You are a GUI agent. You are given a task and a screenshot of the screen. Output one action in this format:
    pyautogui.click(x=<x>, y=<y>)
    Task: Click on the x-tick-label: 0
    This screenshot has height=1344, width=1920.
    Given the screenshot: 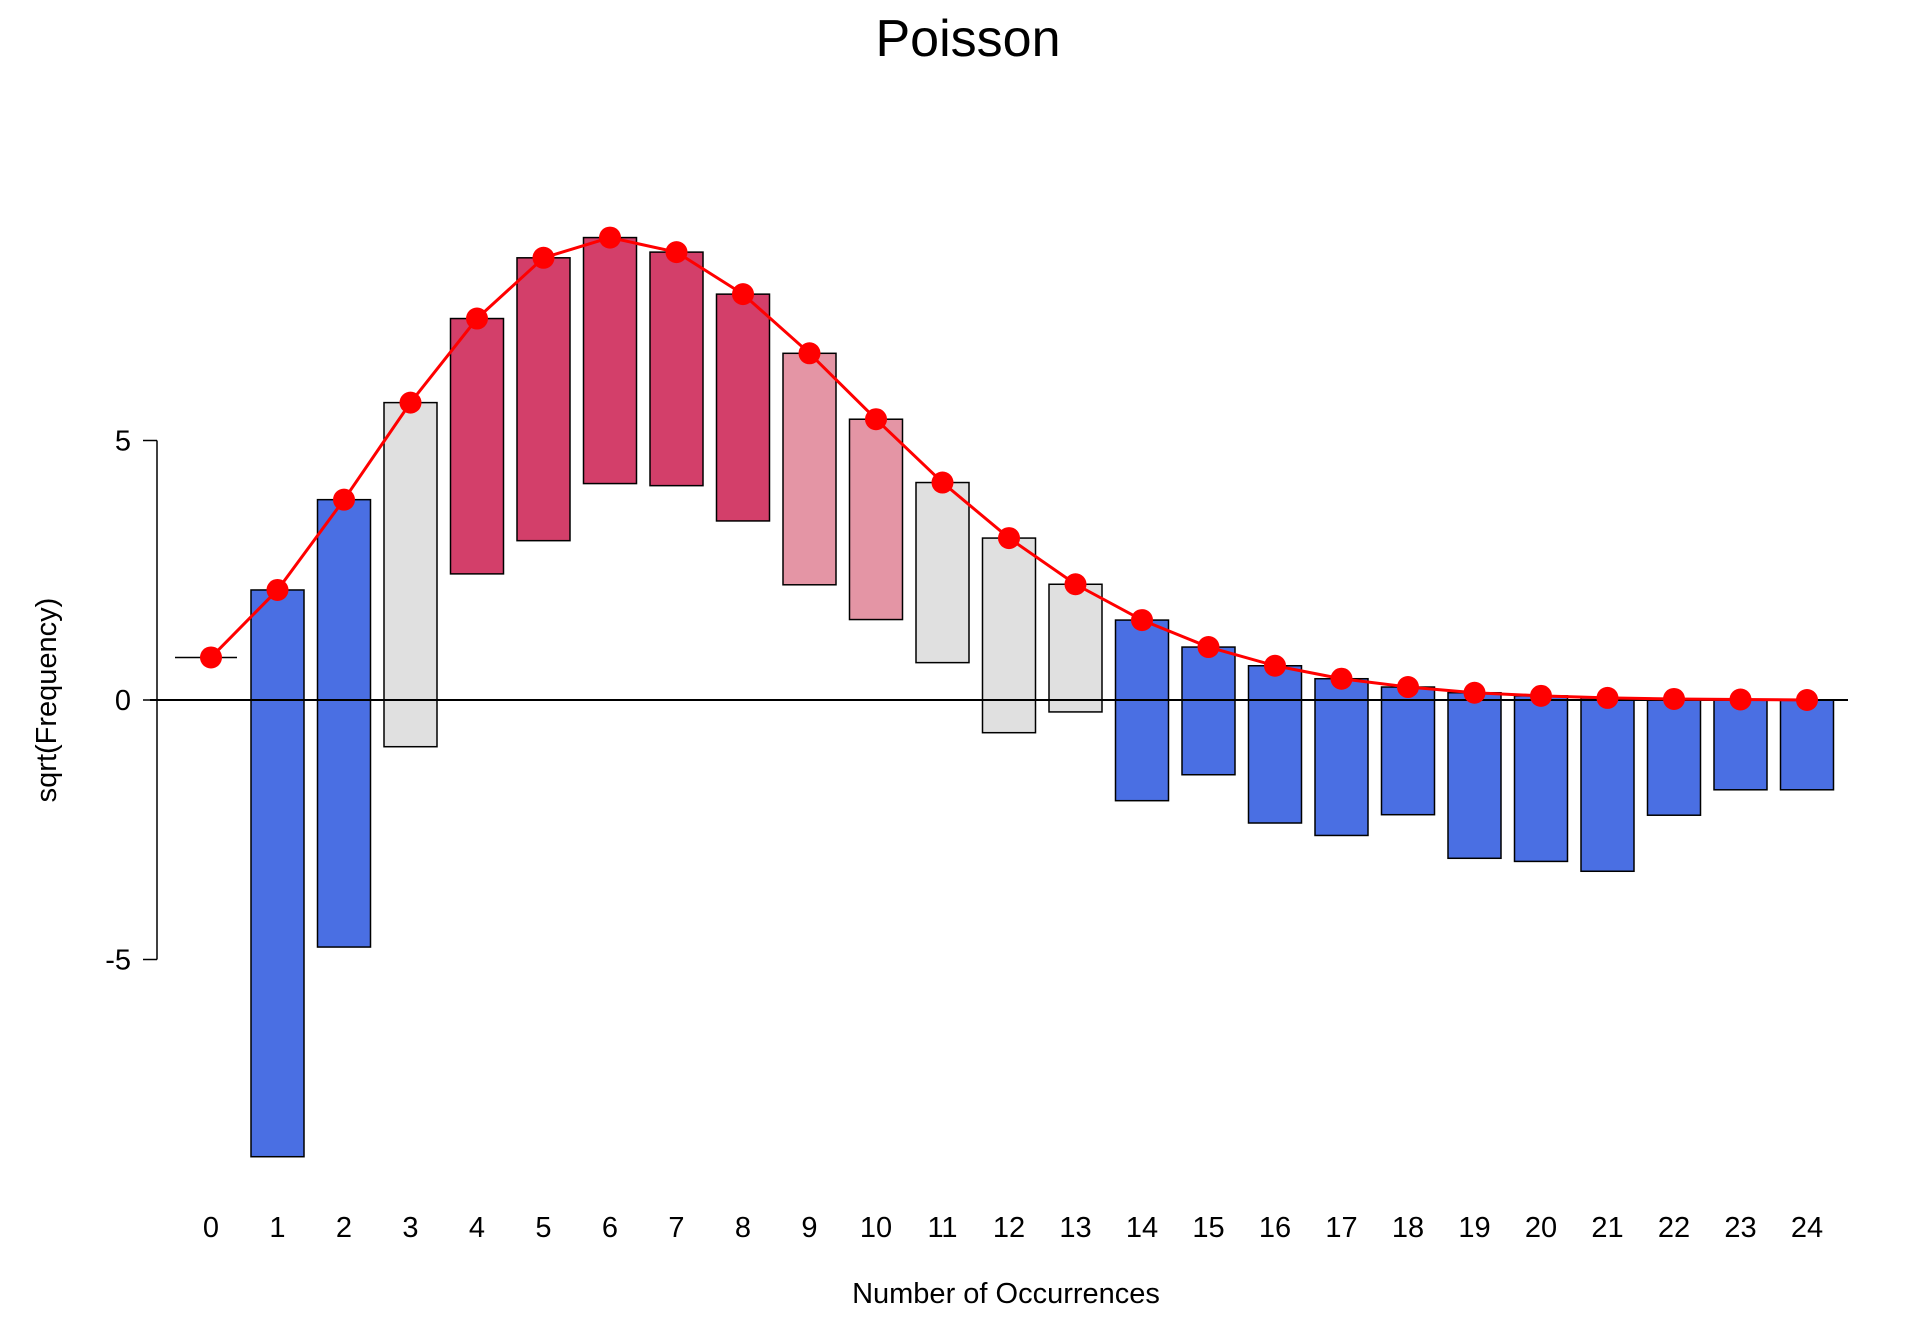 What is the action you would take?
    pyautogui.click(x=211, y=1228)
    